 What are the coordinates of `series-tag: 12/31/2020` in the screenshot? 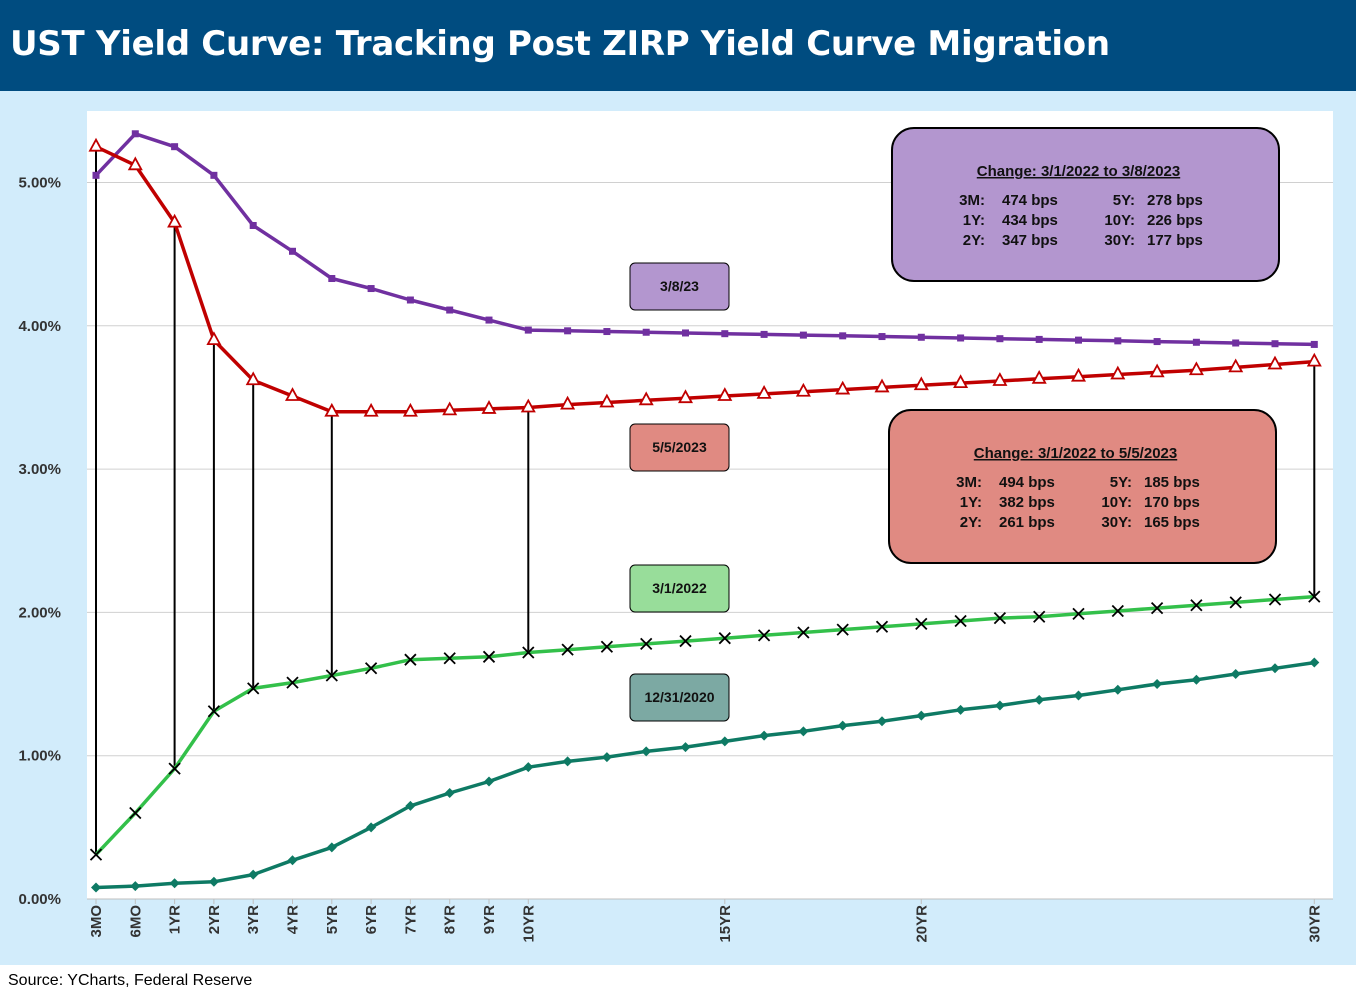 It's located at (679, 697).